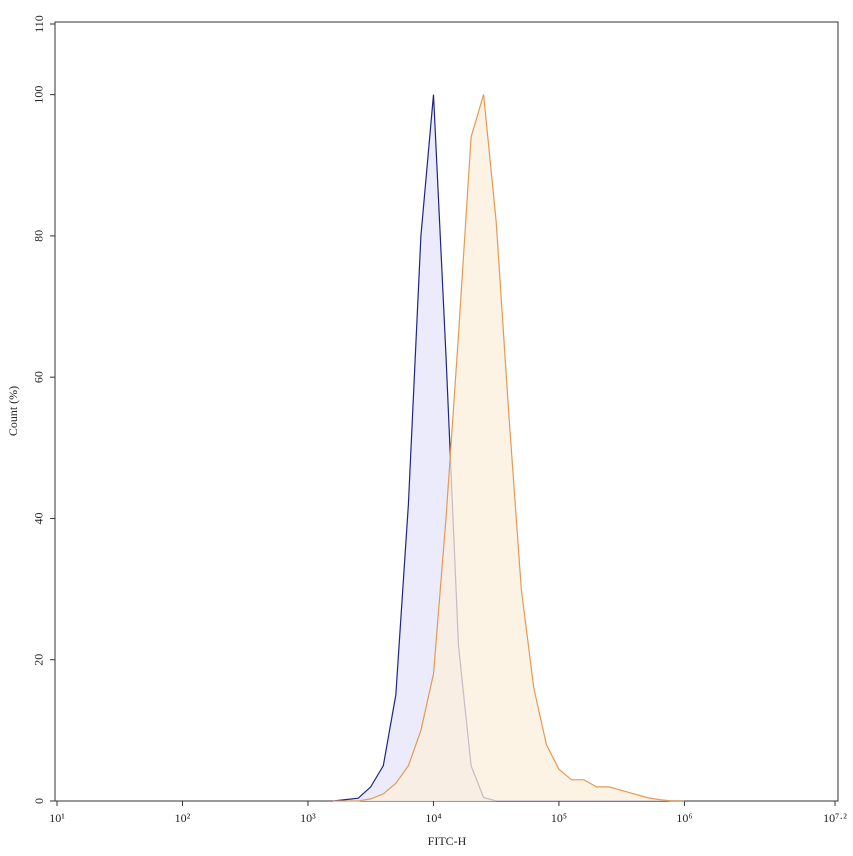  What do you see at coordinates (39, 660) in the screenshot?
I see `y-tick-label: 20` at bounding box center [39, 660].